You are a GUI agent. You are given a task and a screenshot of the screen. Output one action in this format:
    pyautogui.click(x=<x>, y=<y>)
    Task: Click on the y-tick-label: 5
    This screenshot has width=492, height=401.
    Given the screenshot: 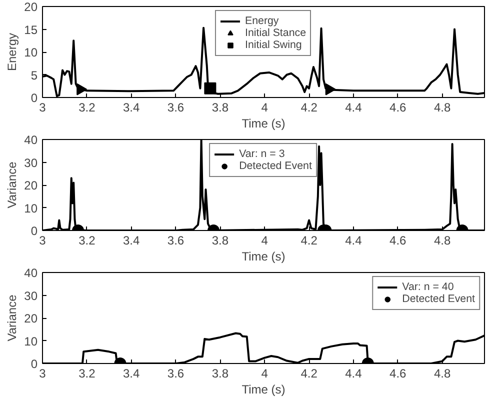 What is the action you would take?
    pyautogui.click(x=34, y=75)
    